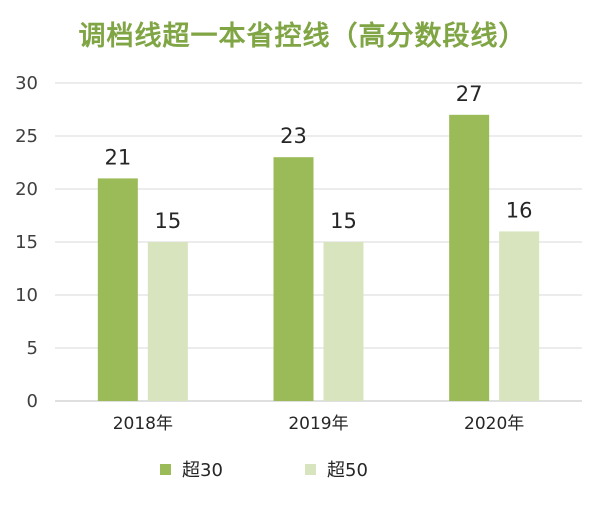  I want to click on y-tick-label: 15, so click(26, 242).